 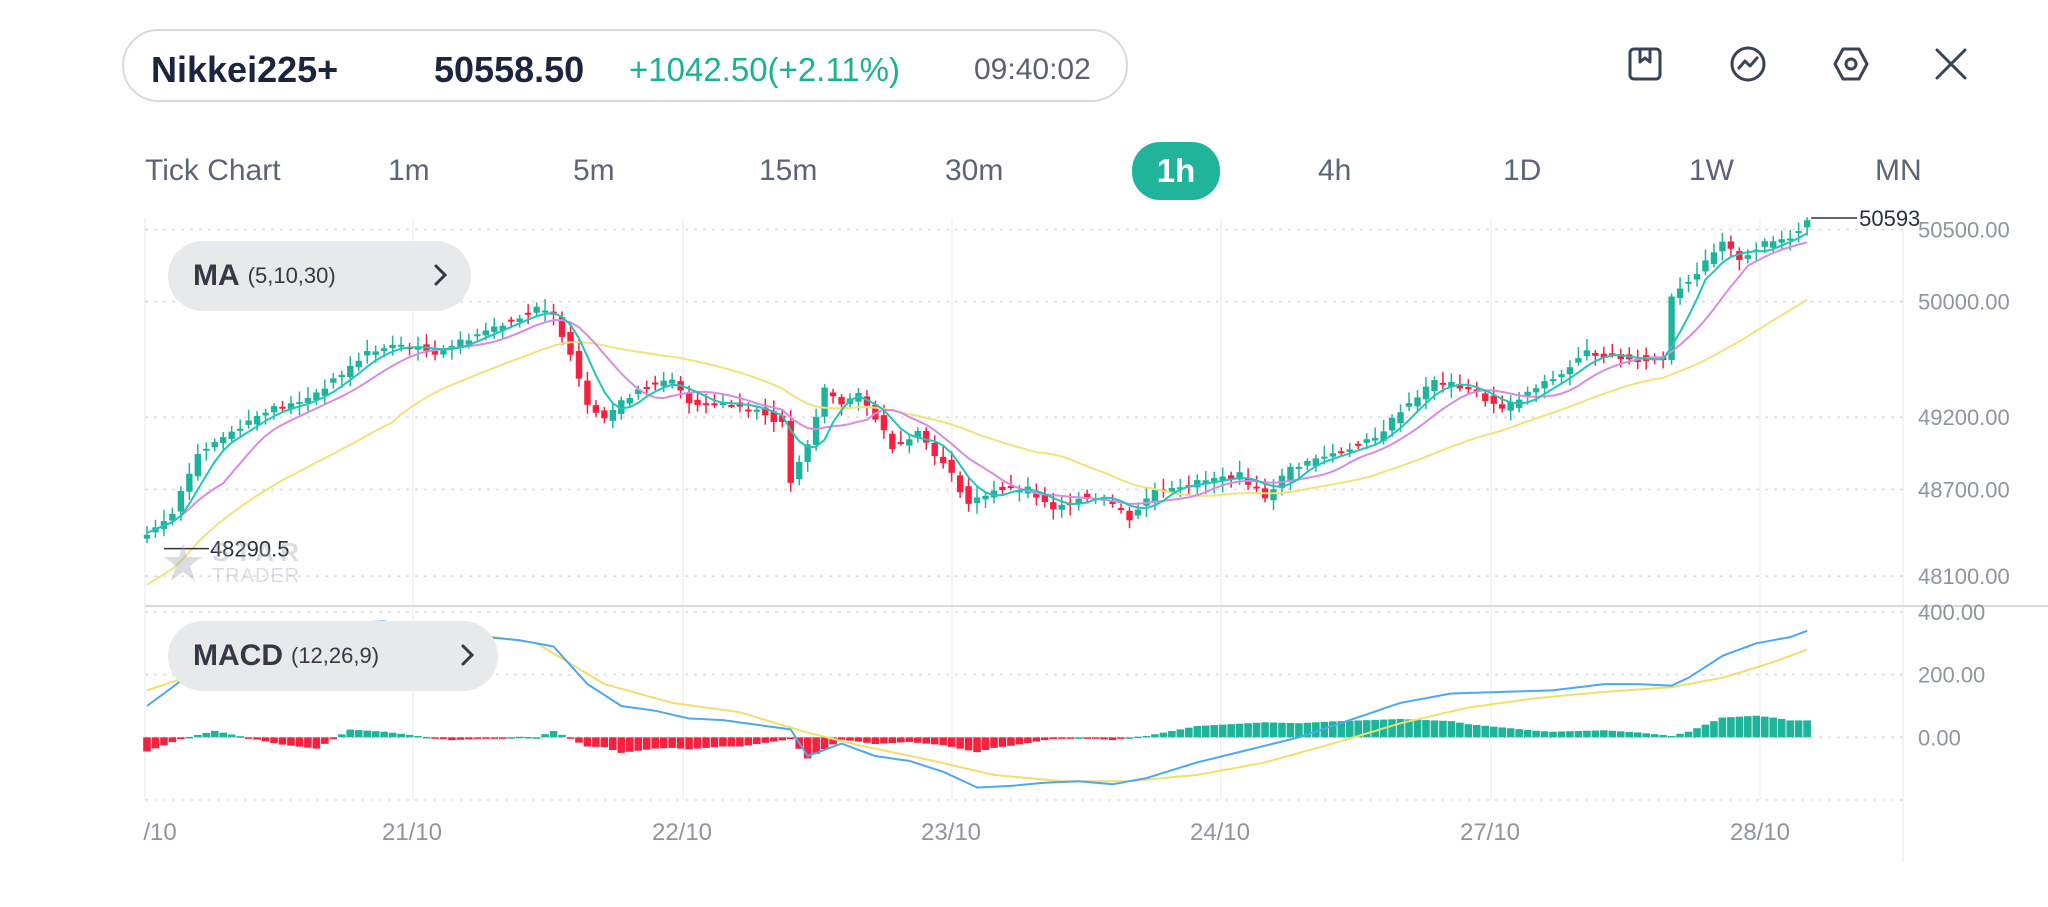 I want to click on tab-4h: 4h, so click(x=1335, y=170).